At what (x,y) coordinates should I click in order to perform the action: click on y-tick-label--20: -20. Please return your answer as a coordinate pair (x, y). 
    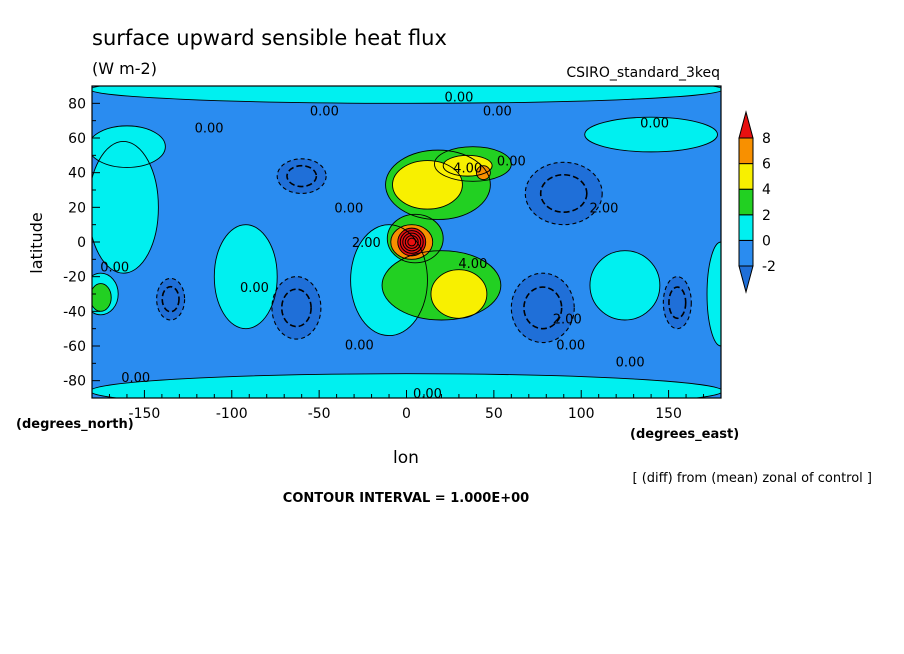
    Looking at the image, I should click on (74, 278).